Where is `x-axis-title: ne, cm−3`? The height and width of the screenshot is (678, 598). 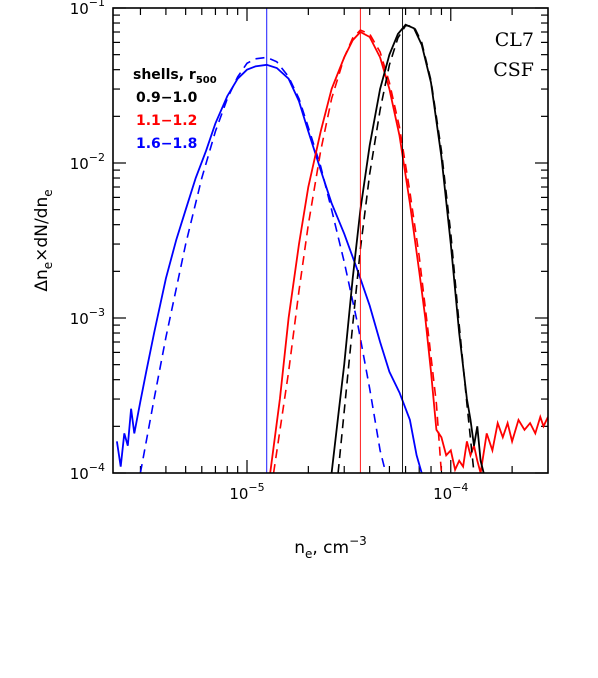 x-axis-title: ne, cm−3 is located at coordinates (330, 547).